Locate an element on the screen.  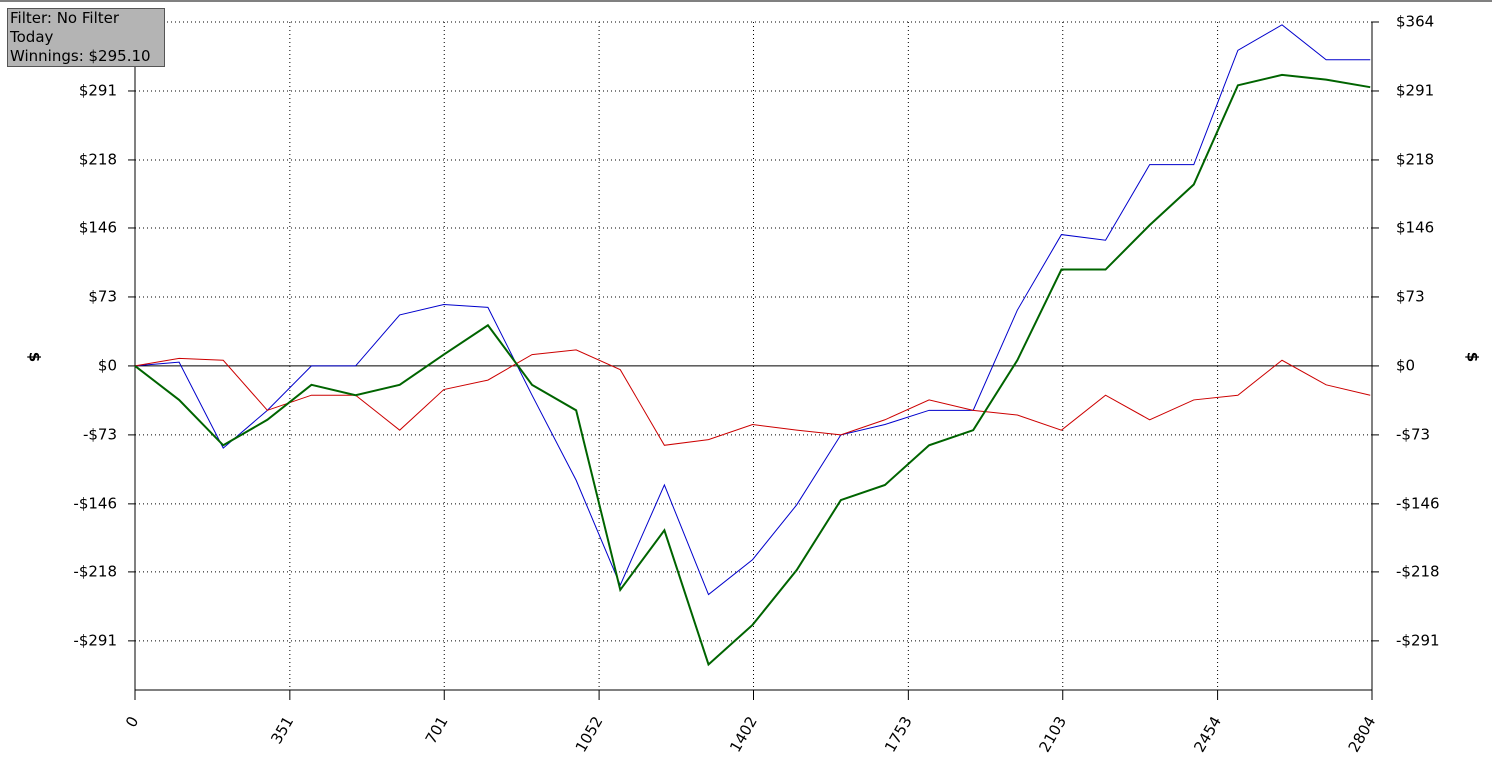
y2-tick-label: $0 is located at coordinates (1405, 365).